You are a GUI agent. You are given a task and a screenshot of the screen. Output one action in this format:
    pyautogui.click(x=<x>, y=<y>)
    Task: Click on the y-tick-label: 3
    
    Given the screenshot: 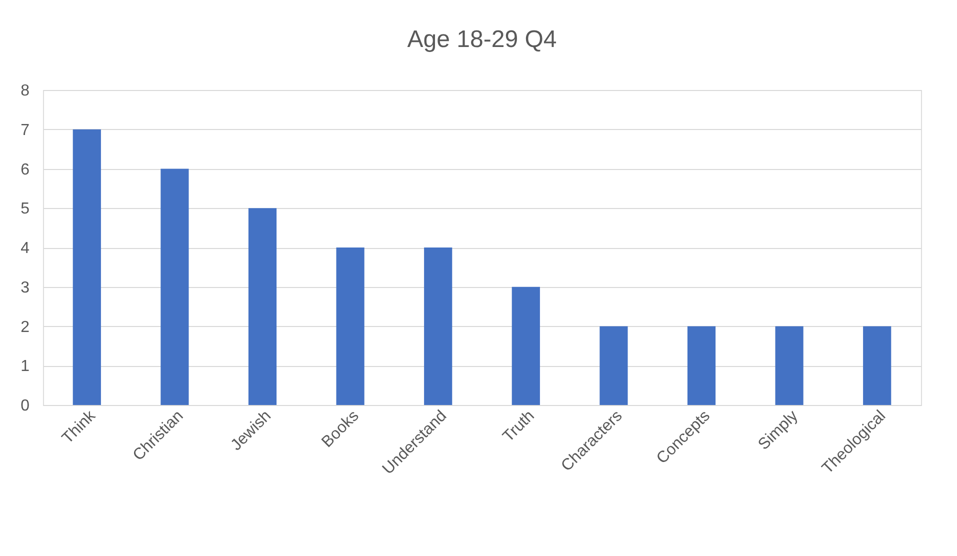 What is the action you would take?
    pyautogui.click(x=25, y=287)
    